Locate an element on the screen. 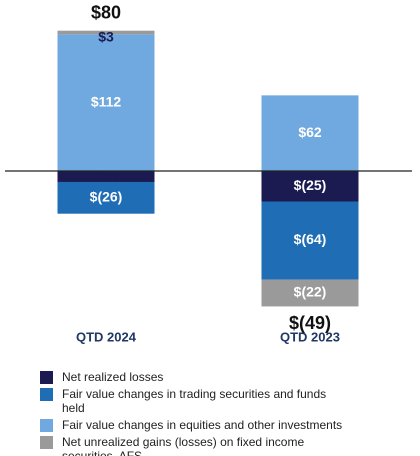  value-label: $3 is located at coordinates (106, 36).